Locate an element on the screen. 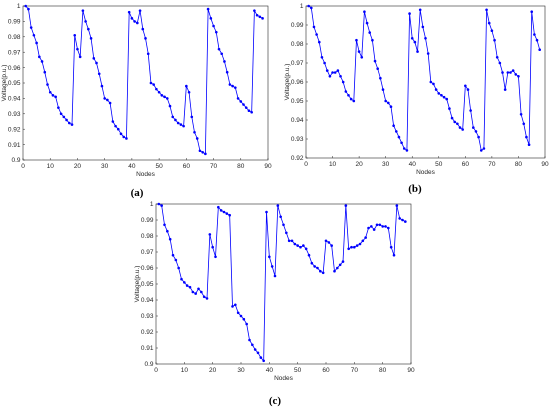  x-tick-label: 10 is located at coordinates (185, 370).